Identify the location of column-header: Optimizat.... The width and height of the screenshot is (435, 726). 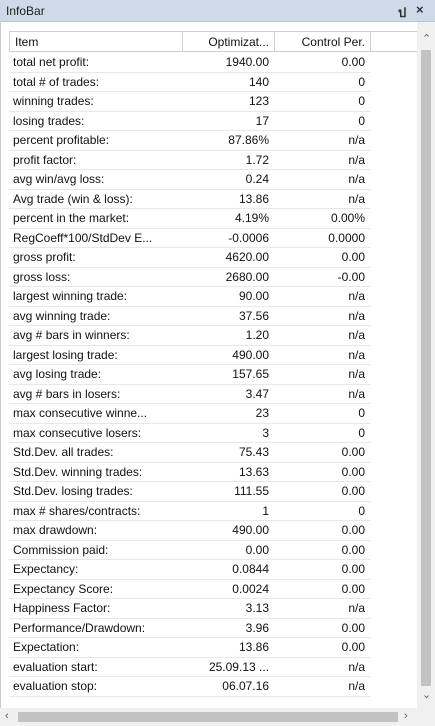
(229, 41).